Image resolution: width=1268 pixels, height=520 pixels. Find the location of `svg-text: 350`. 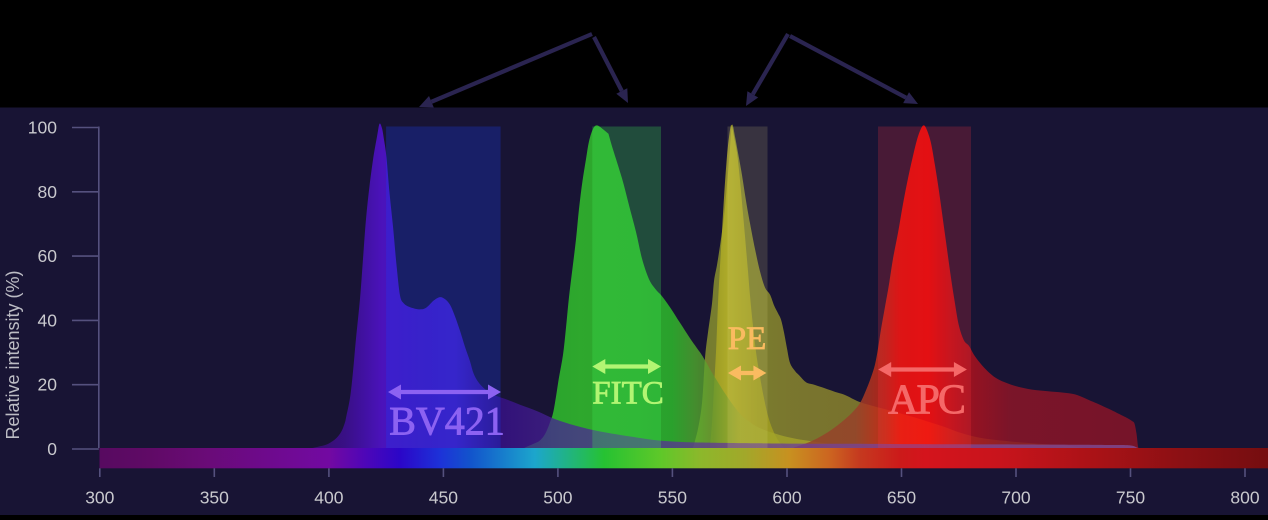

svg-text: 350 is located at coordinates (214, 498).